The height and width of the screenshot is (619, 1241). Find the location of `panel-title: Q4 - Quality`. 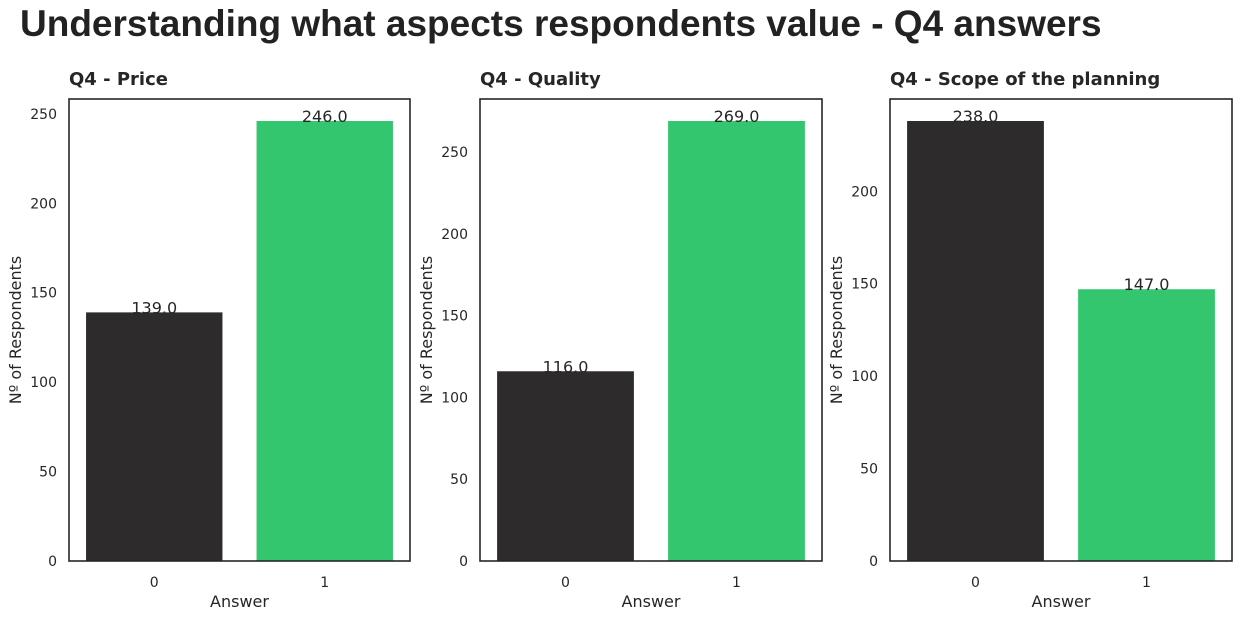

panel-title: Q4 - Quality is located at coordinates (540, 79).